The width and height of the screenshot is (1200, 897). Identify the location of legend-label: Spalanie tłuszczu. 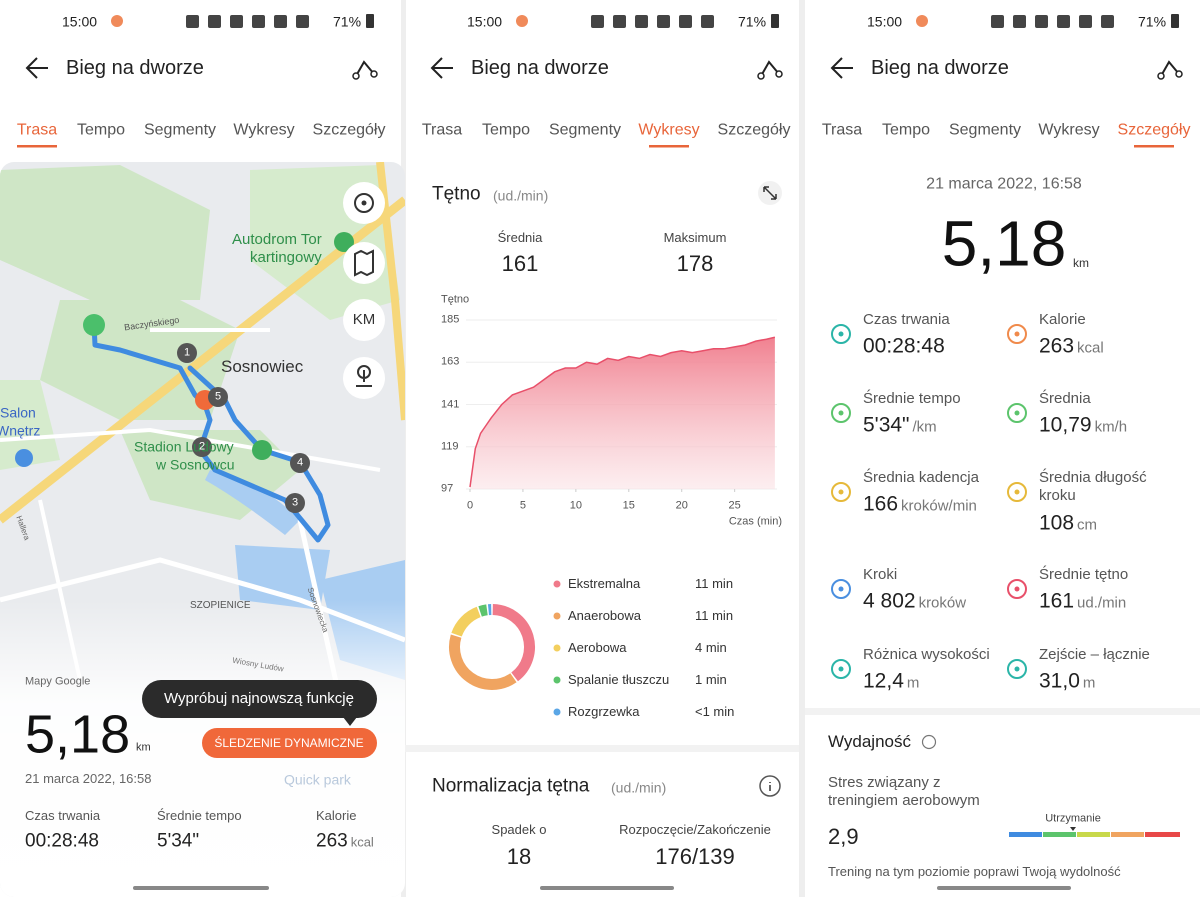
(619, 680).